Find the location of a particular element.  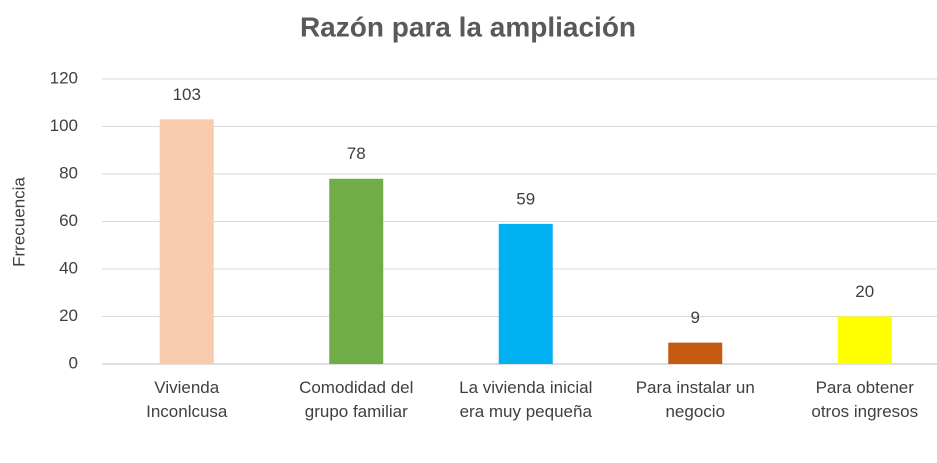

y-tick-label: 100 is located at coordinates (64, 125).